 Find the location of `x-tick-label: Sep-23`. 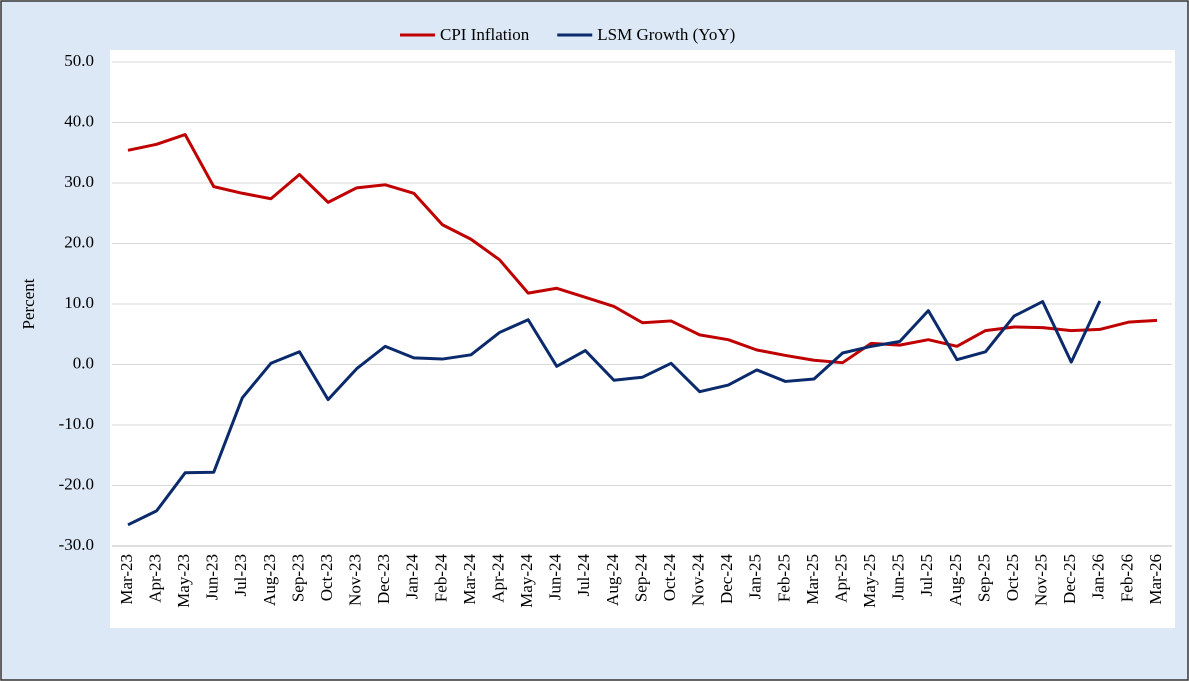

x-tick-label: Sep-23 is located at coordinates (297, 578).